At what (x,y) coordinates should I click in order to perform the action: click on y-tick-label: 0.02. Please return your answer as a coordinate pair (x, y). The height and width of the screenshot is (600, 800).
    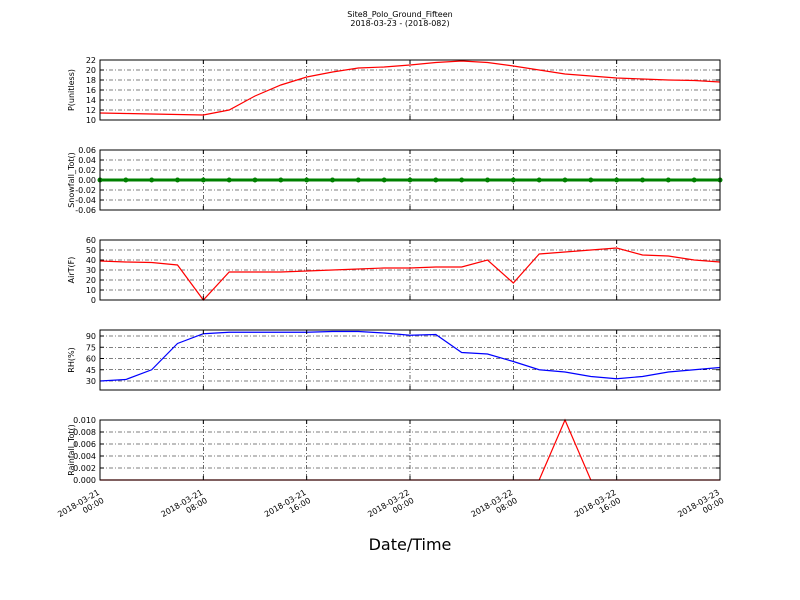
    Looking at the image, I should click on (87, 170).